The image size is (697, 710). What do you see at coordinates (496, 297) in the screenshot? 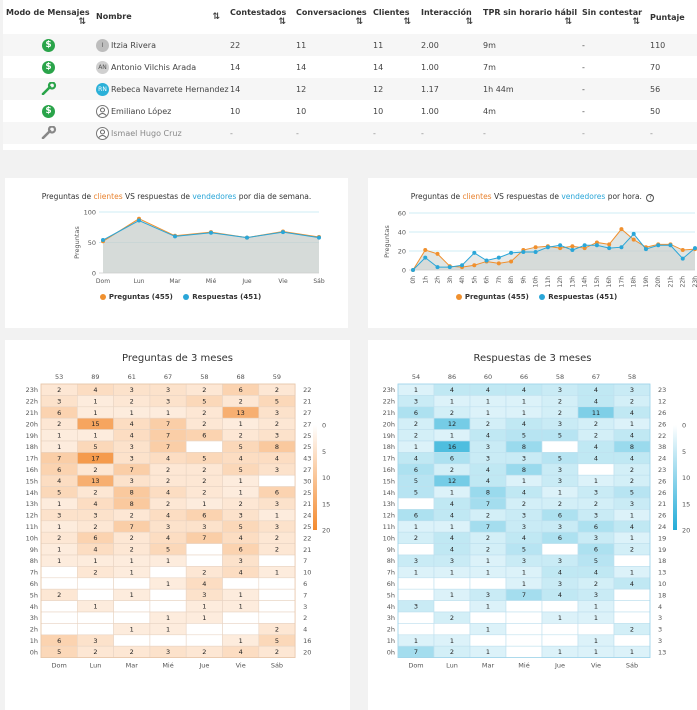
I see `legend-preguntas: Preguntas (455)` at bounding box center [496, 297].